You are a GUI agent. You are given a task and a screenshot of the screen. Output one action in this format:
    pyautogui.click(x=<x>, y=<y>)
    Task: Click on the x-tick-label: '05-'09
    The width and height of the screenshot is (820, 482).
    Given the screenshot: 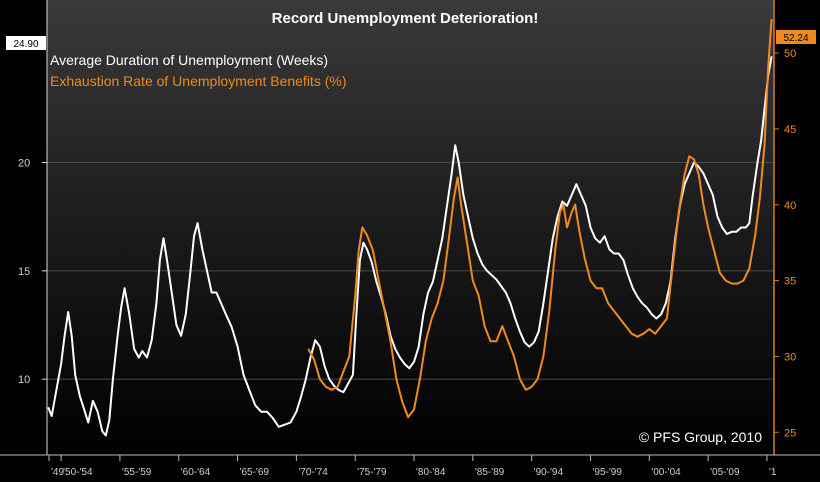 What is the action you would take?
    pyautogui.click(x=725, y=472)
    